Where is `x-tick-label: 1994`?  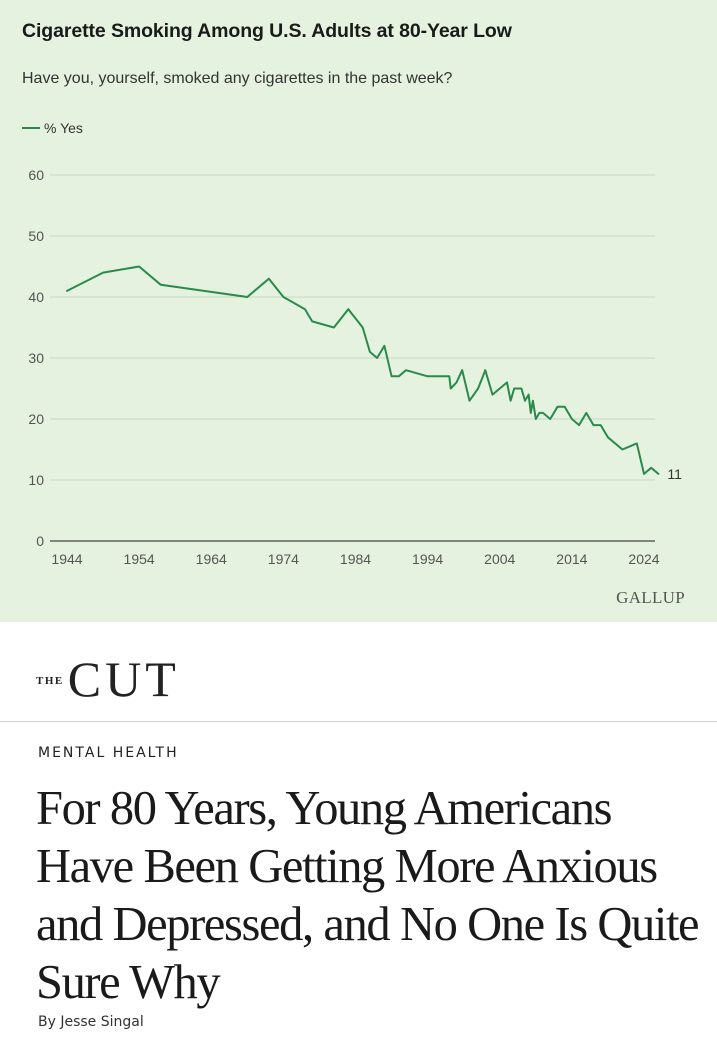
x-tick-label: 1994 is located at coordinates (427, 559).